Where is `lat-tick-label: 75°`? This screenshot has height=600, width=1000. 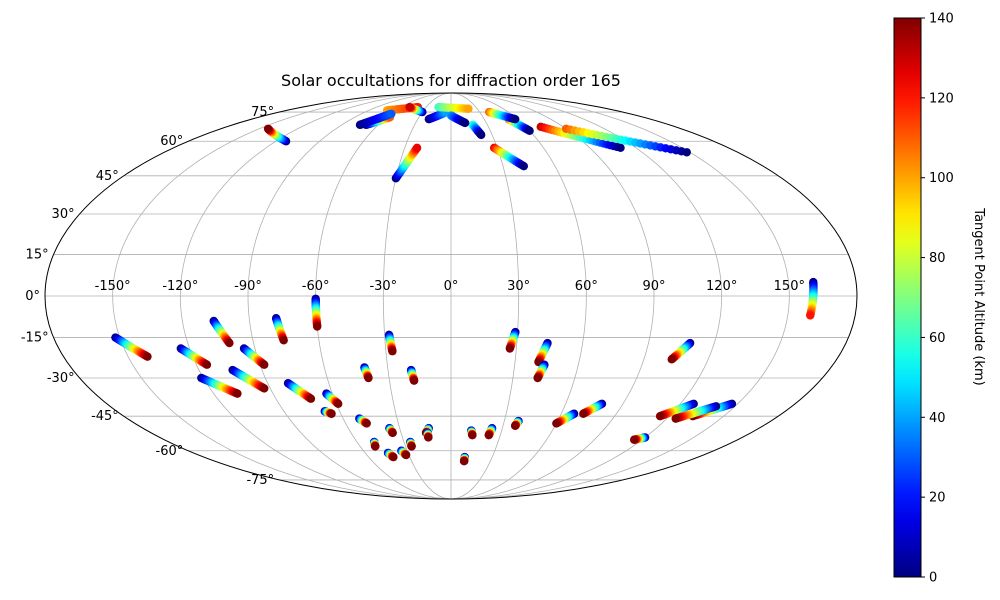 lat-tick-label: 75° is located at coordinates (262, 112).